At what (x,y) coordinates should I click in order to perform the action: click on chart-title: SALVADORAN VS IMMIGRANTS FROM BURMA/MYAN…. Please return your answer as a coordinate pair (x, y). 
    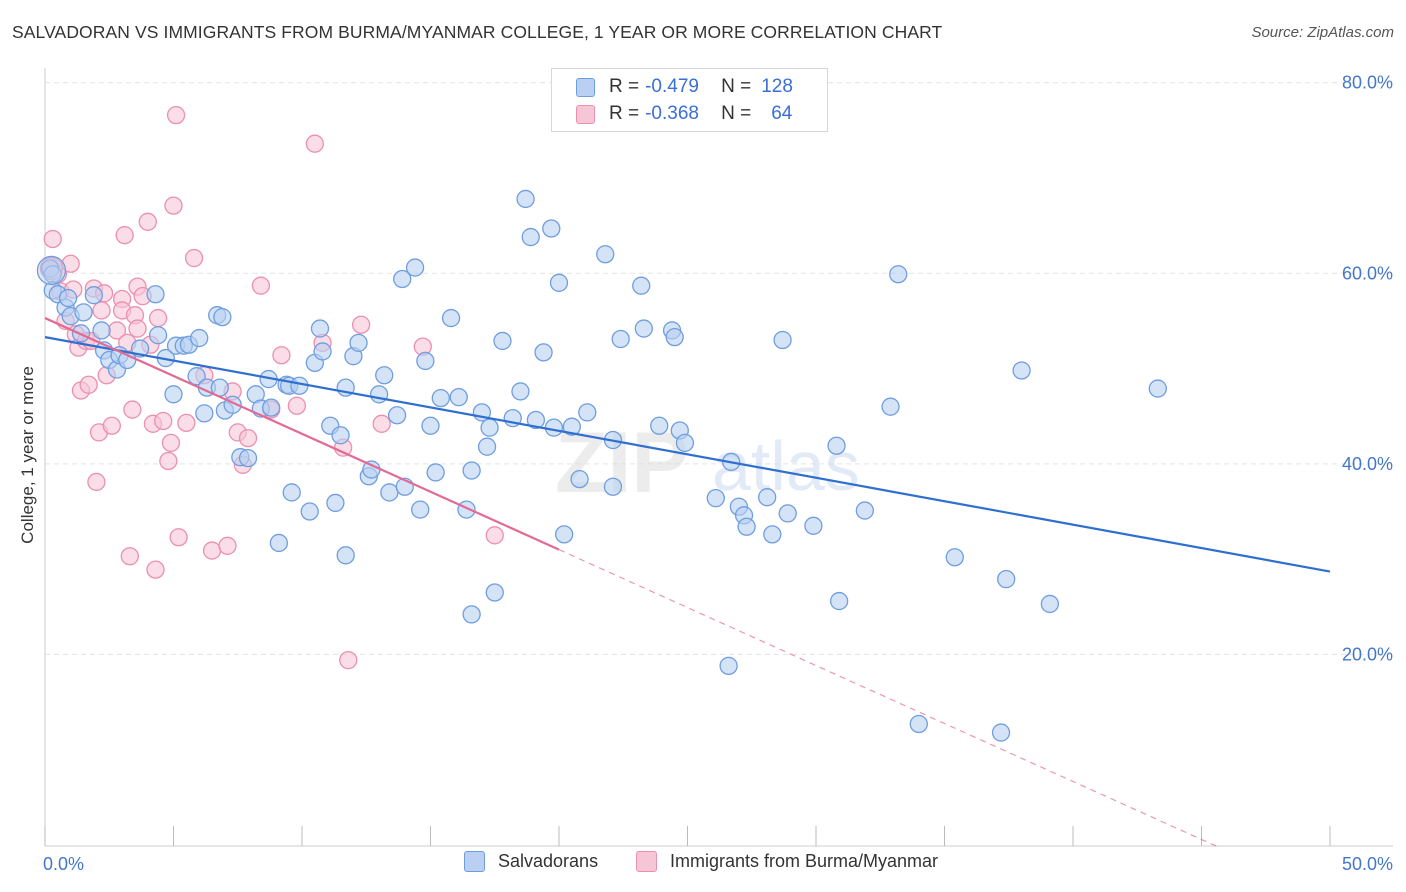
    Looking at the image, I should click on (477, 32).